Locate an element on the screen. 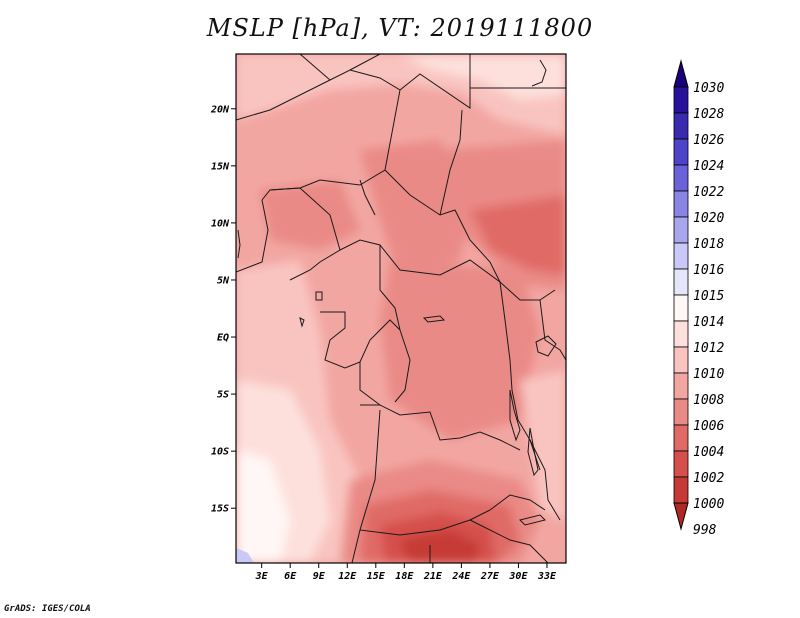  lat-tick-label: 20N is located at coordinates (220, 109).